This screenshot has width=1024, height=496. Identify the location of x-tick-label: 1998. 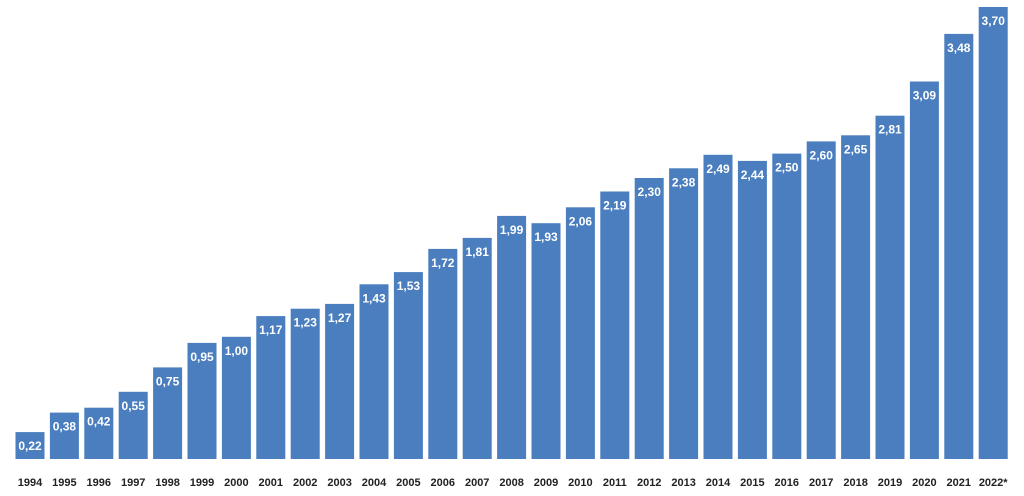
(167, 483).